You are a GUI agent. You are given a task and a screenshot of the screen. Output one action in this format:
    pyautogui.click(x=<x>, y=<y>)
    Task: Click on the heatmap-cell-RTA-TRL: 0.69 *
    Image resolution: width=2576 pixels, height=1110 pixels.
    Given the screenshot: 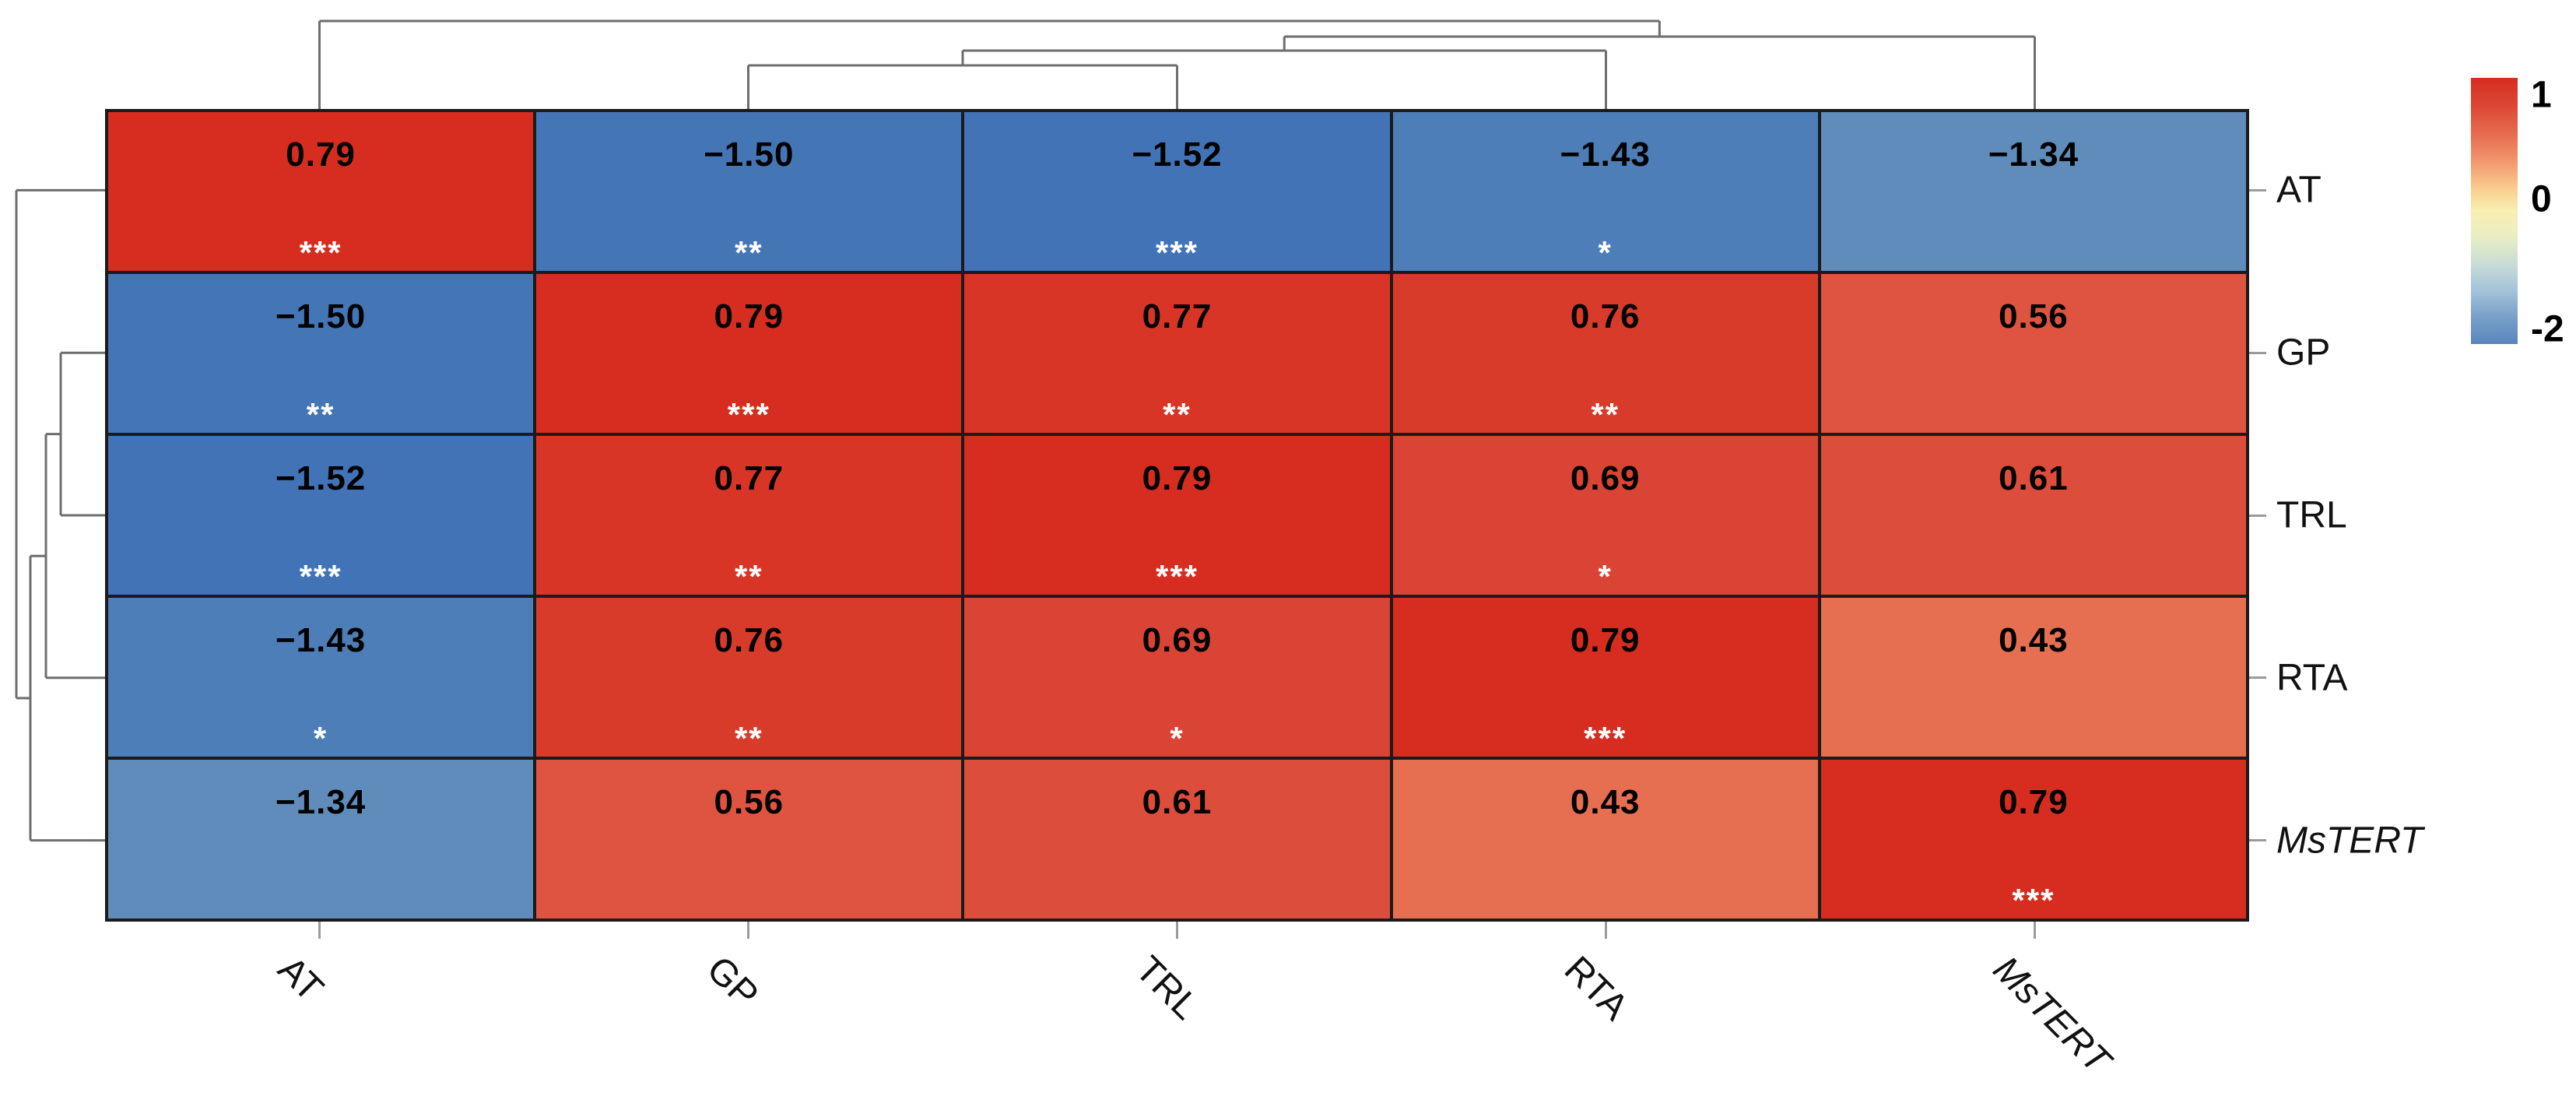 What is the action you would take?
    pyautogui.click(x=1177, y=677)
    